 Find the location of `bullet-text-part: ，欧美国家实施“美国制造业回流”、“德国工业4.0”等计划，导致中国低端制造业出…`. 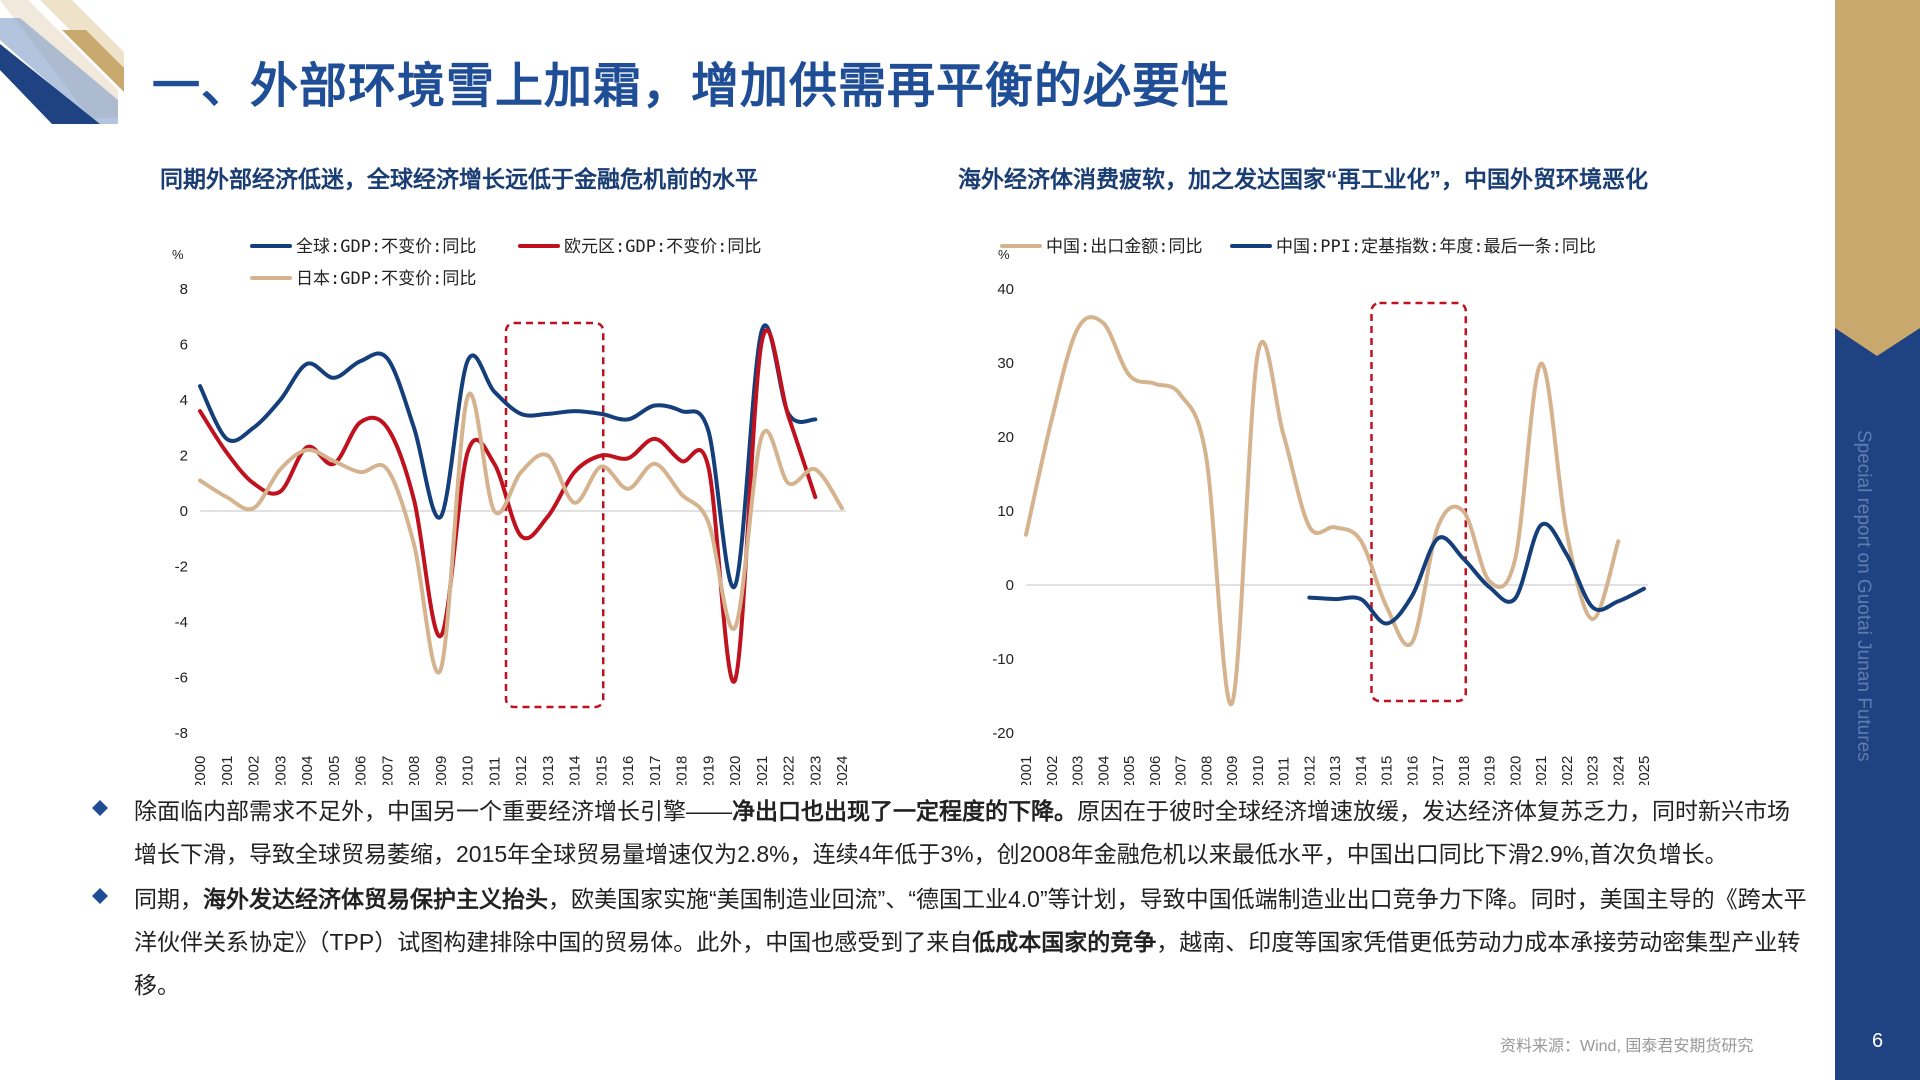

bullet-text-part: ，欧美国家实施“美国制造业回流”、“德国工业4.0”等计划，导致中国低端制造业出… is located at coordinates (970, 920).